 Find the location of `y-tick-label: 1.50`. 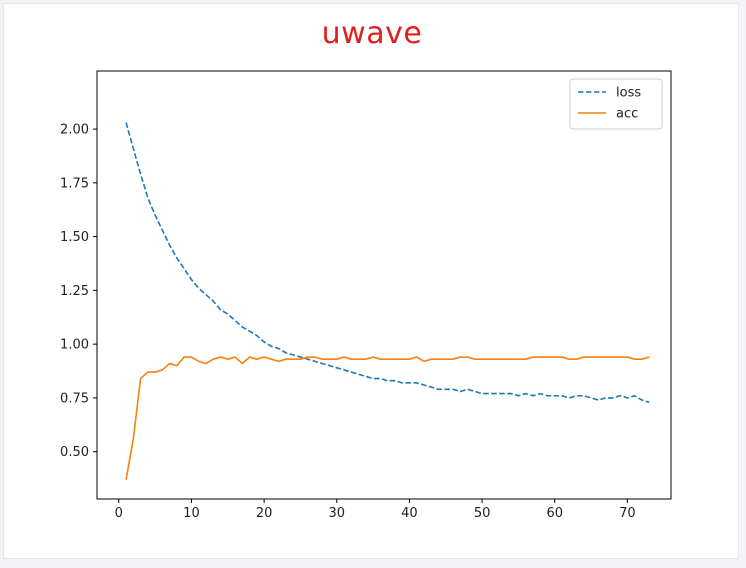

y-tick-label: 1.50 is located at coordinates (74, 237).